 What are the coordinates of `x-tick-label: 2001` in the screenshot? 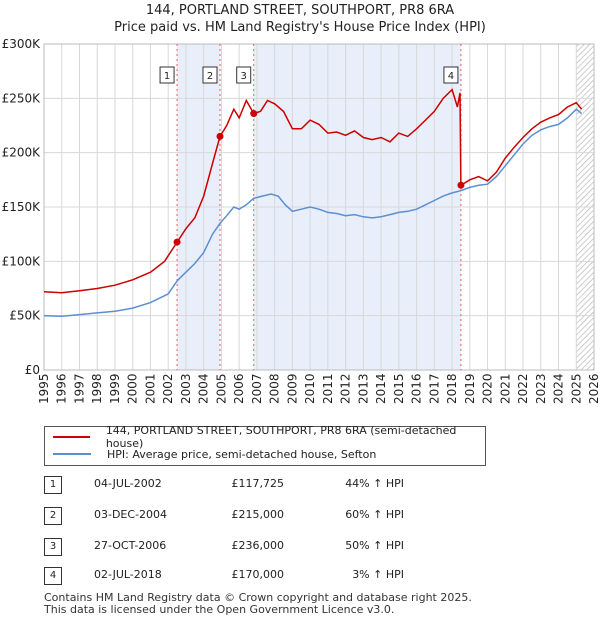 It's located at (150, 388).